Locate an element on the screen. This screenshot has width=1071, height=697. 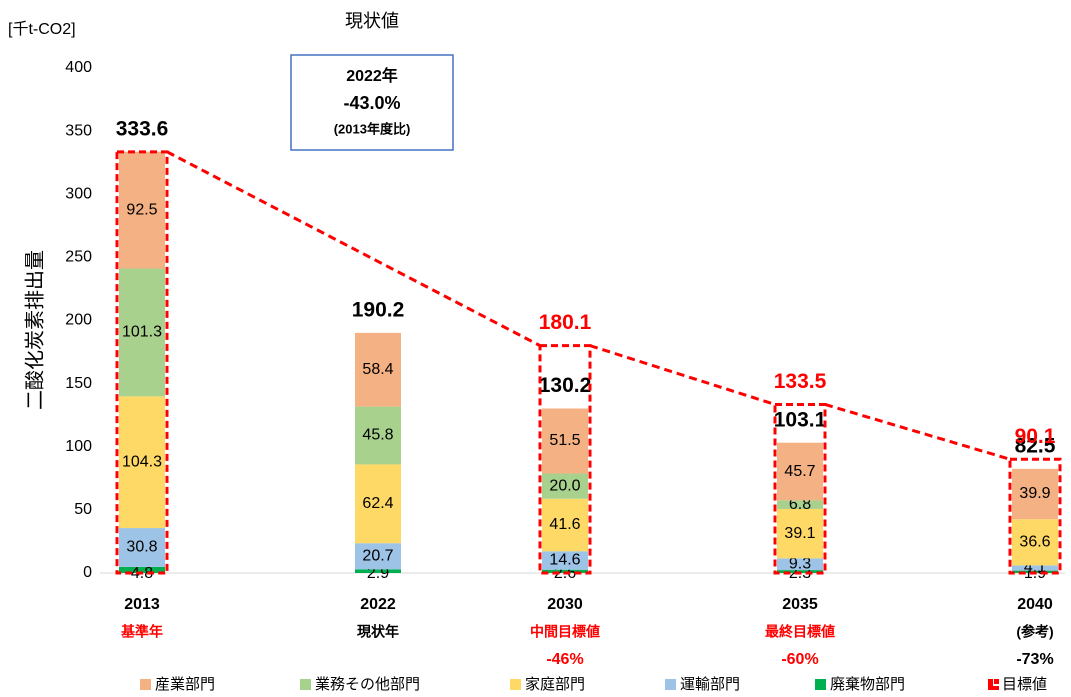
x-tick-label: 2022 is located at coordinates (378, 604).